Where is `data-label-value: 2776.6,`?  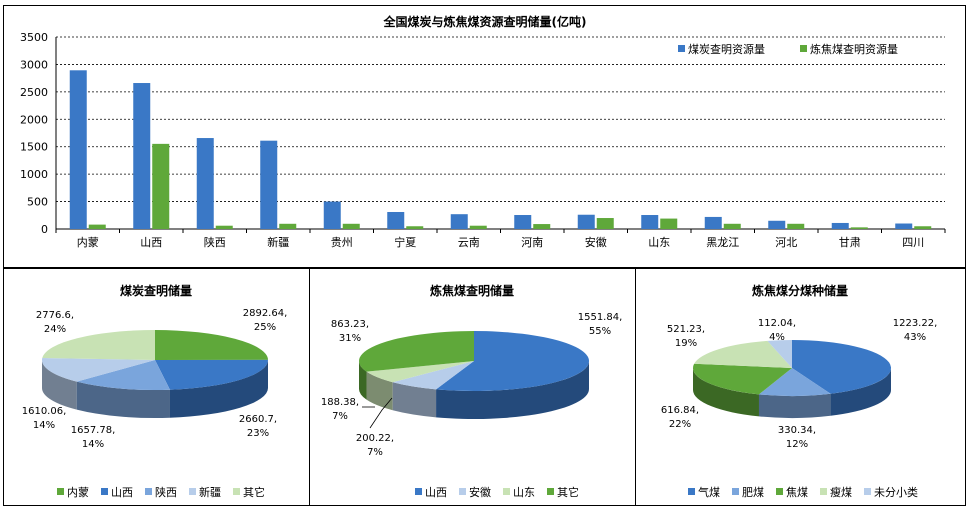 data-label-value: 2776.6, is located at coordinates (55, 315).